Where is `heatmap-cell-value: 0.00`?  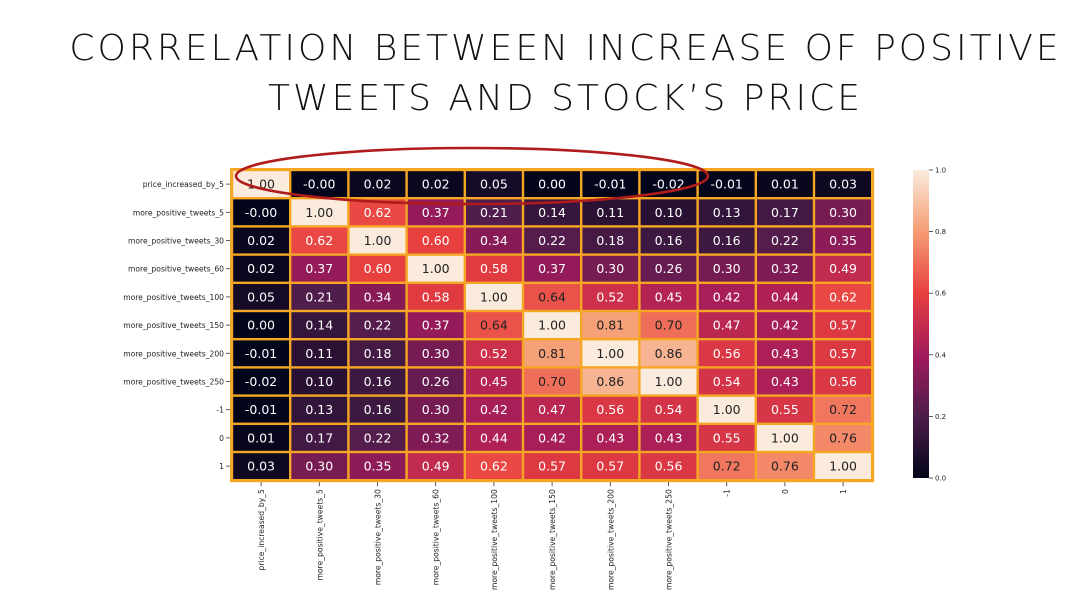 heatmap-cell-value: 0.00 is located at coordinates (552, 184).